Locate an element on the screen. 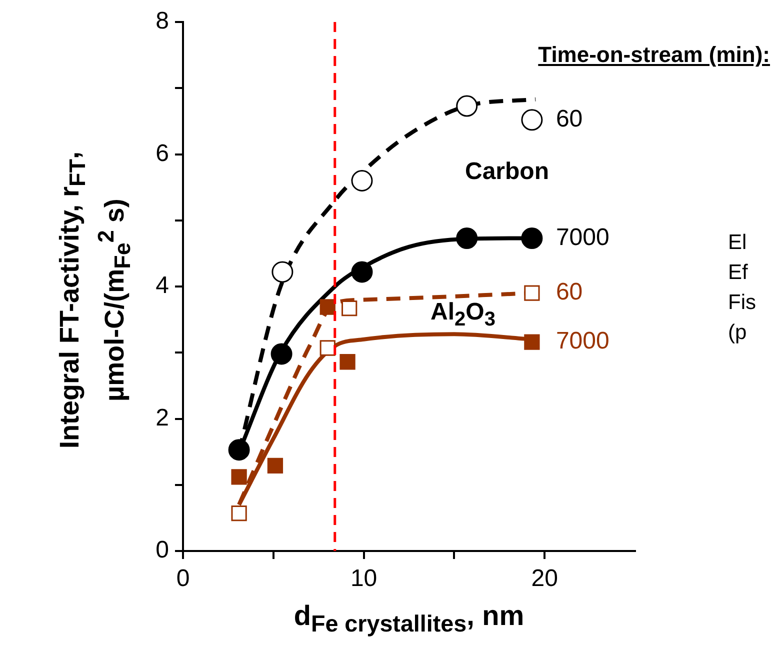  x-tick-label: 20 is located at coordinates (544, 578).